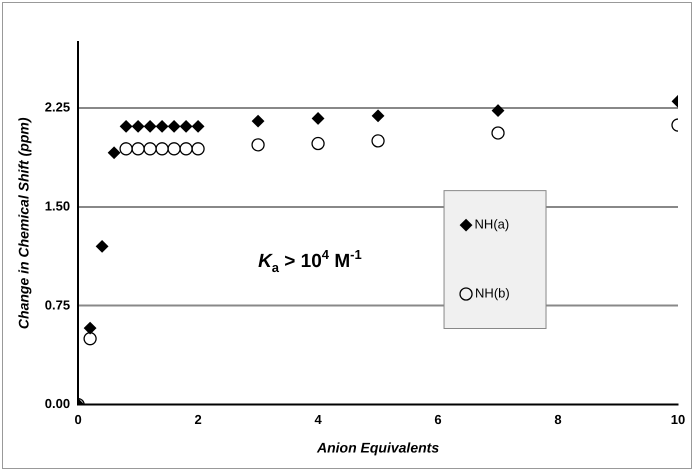 The width and height of the screenshot is (694, 471). I want to click on x-tick-label: 4, so click(318, 419).